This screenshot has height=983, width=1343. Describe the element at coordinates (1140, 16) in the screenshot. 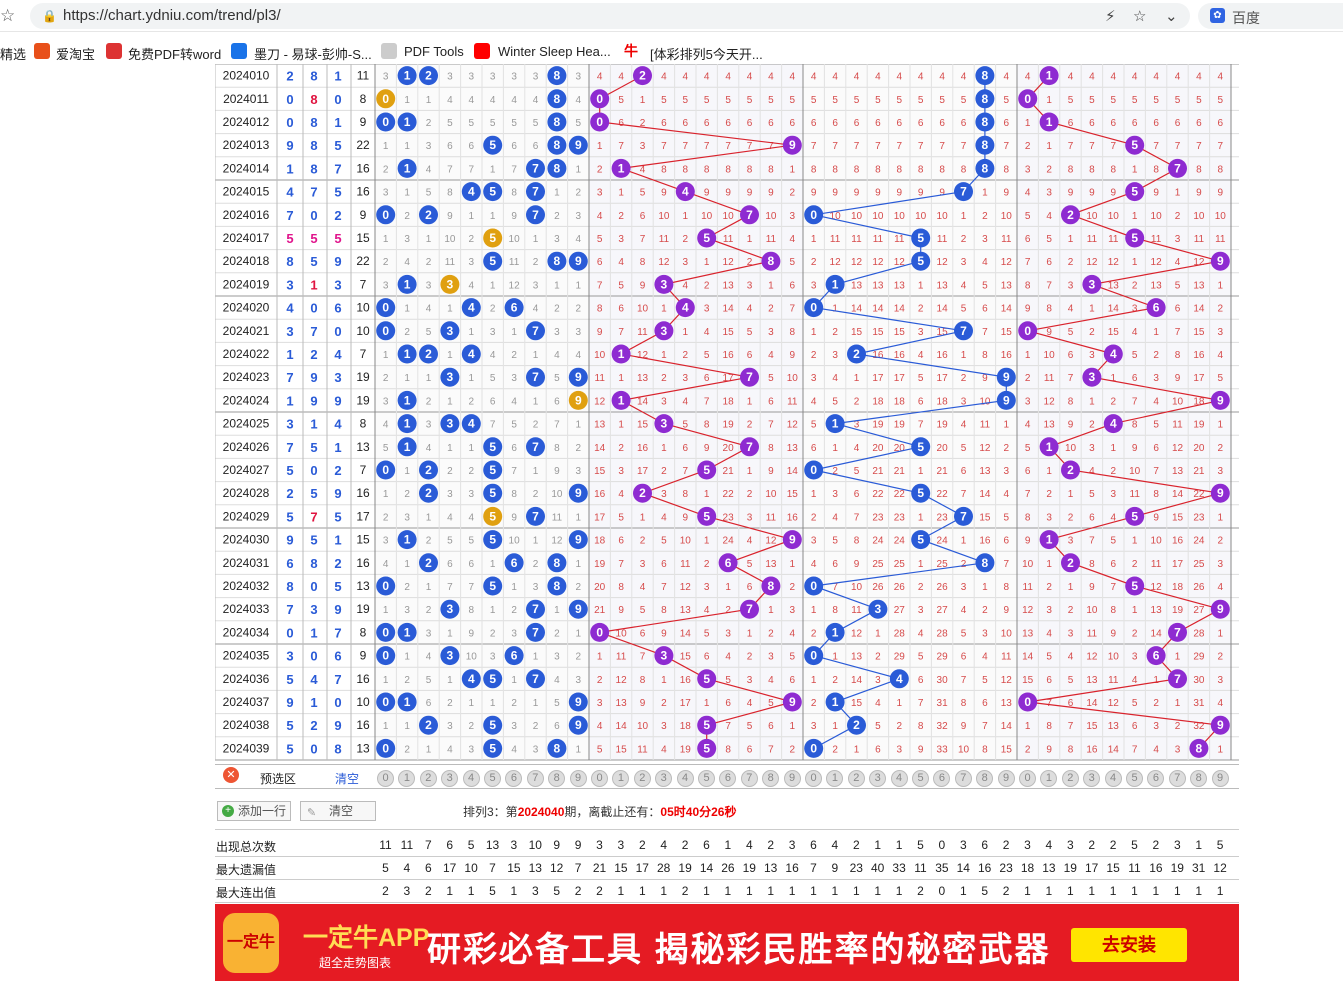

I see `star-icon: ☆` at that location.